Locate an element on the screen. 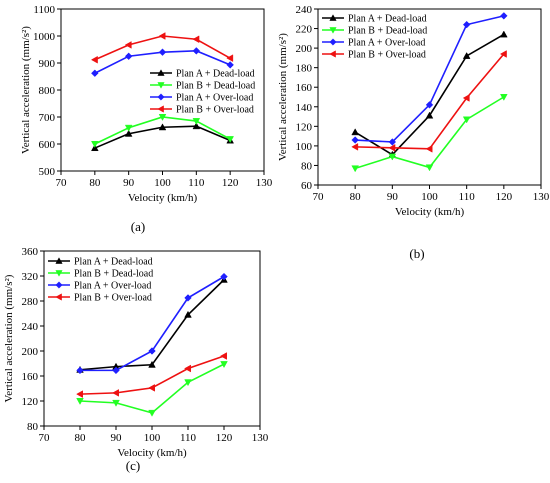 Image resolution: width=550 pixels, height=483 pixels. y-tick-label: 900 is located at coordinates (47, 64).